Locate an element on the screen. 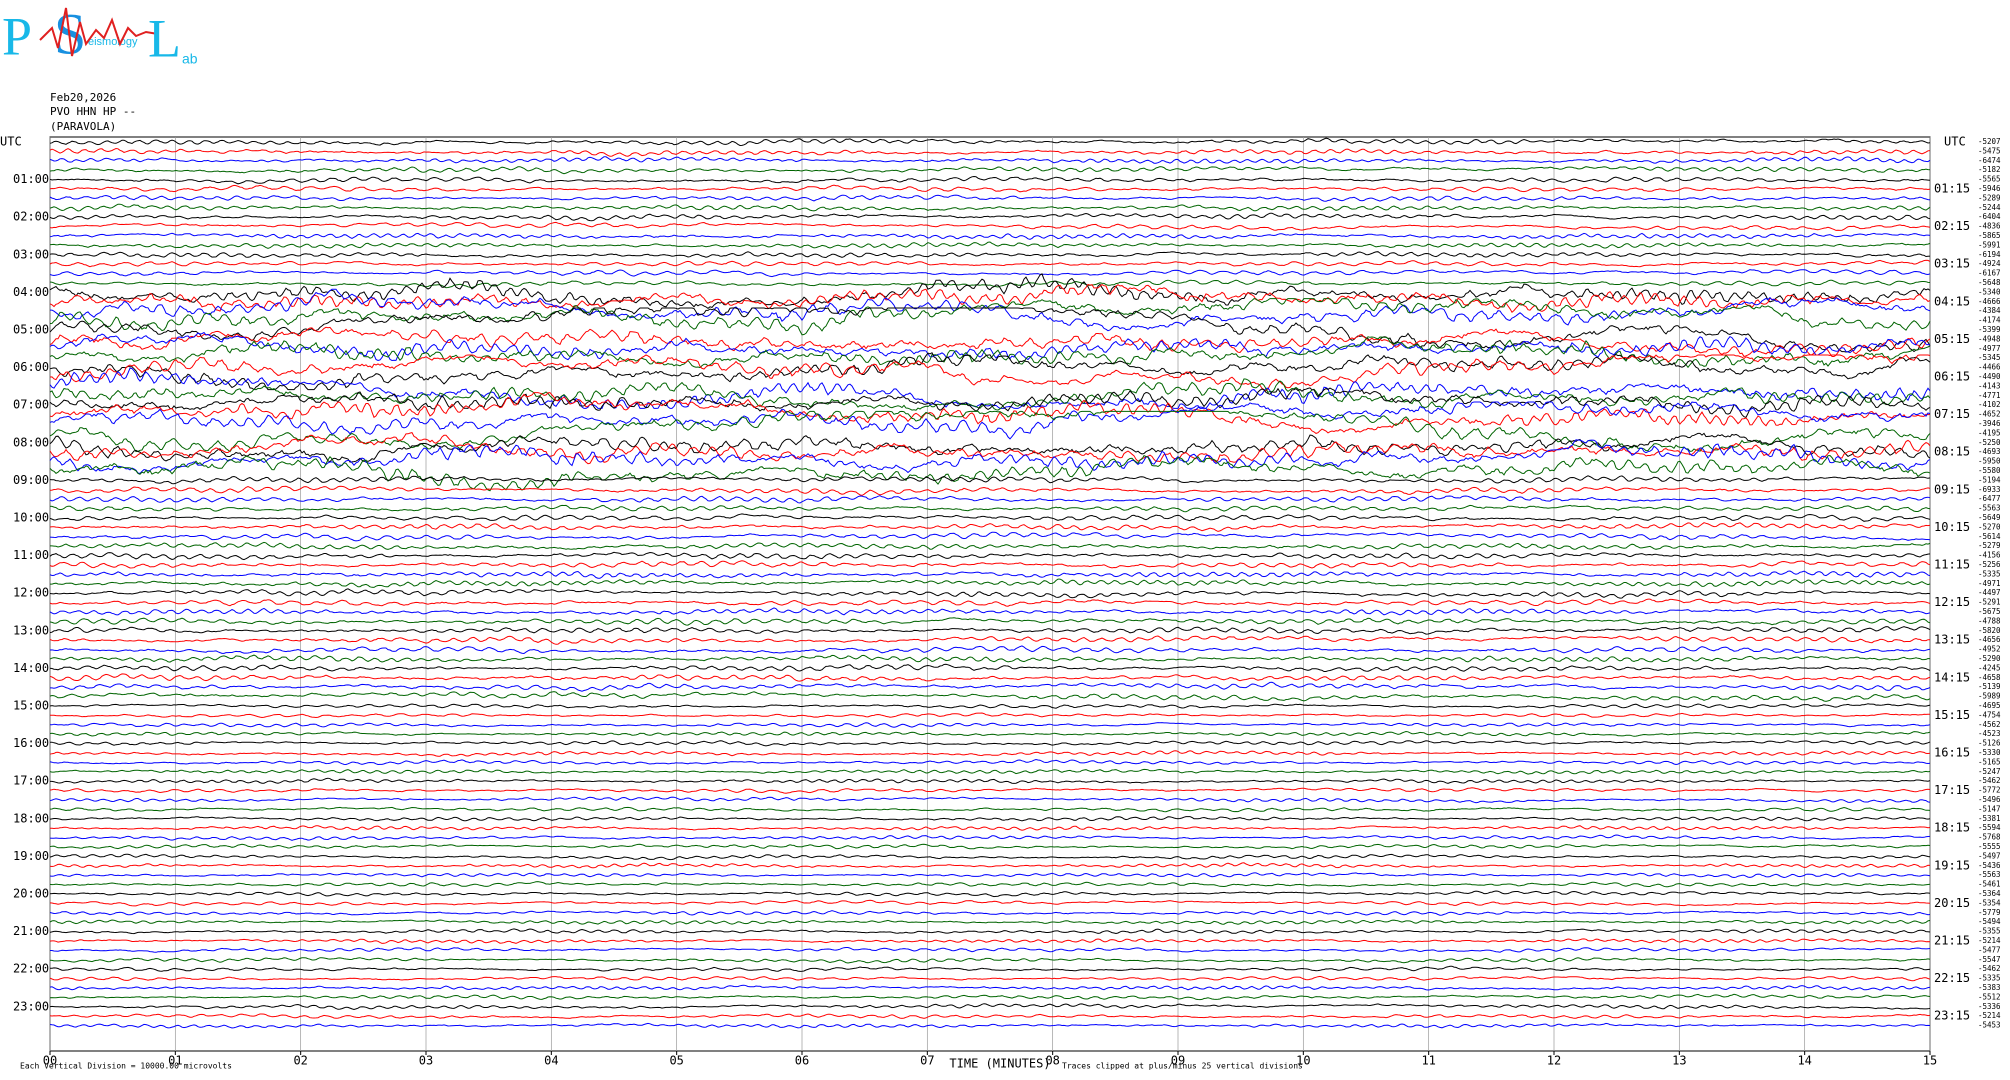 This screenshot has height=1080, width=2010. offset-label: -5565 is located at coordinates (1989, 179).